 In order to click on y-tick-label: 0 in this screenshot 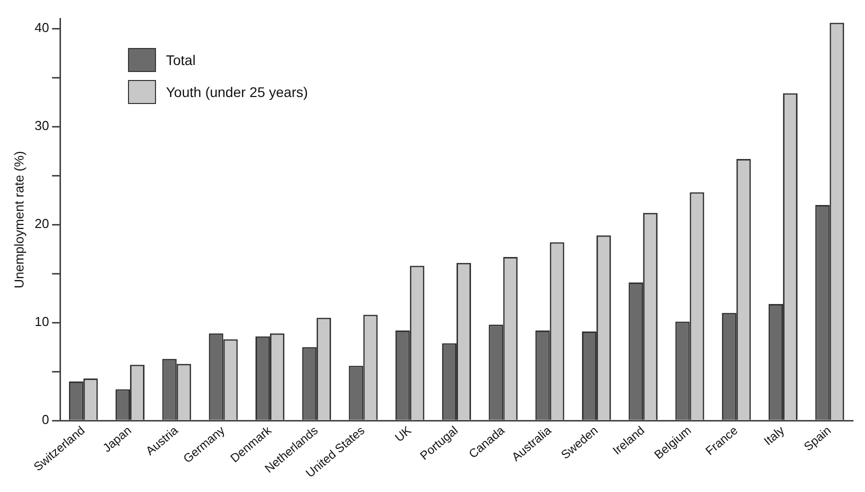, I will do `click(46, 420)`.